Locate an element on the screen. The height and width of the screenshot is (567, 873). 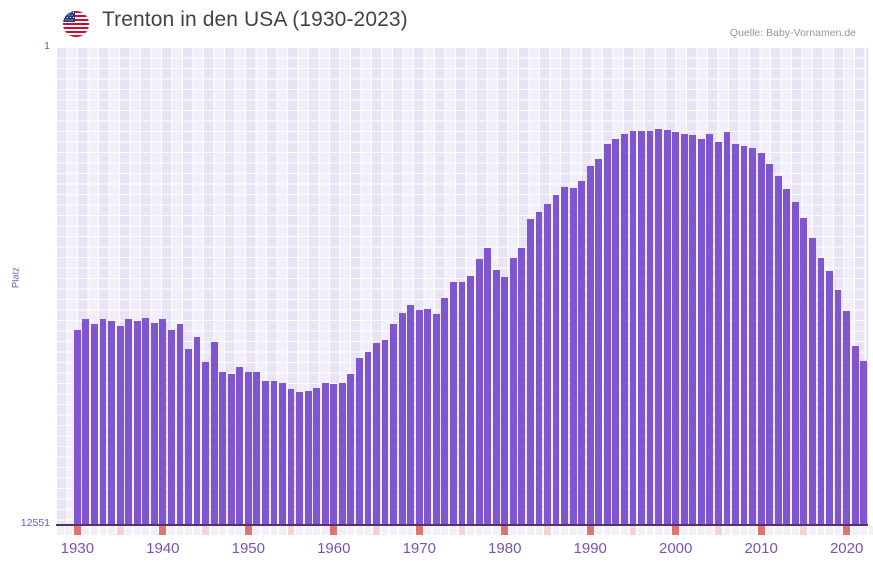
x-axis-tick-label: 2020 is located at coordinates (846, 548).